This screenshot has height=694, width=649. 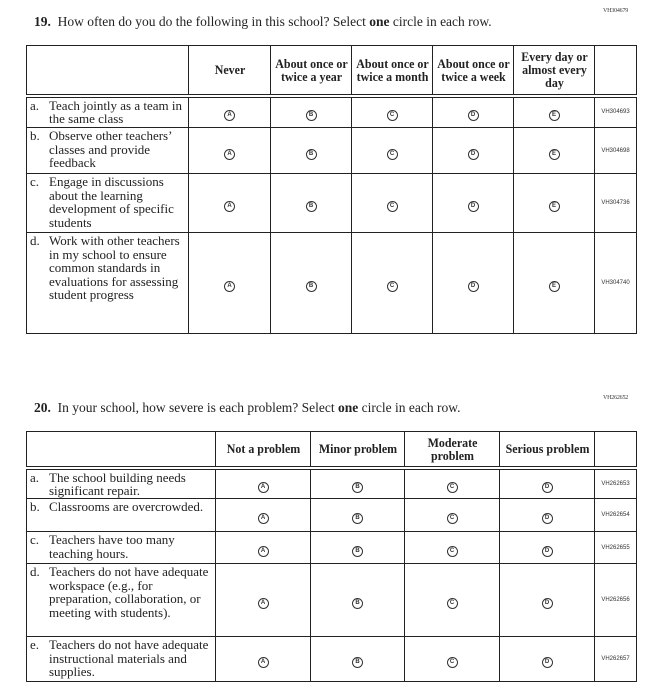 What do you see at coordinates (35, 571) in the screenshot?
I see `row-label: d.` at bounding box center [35, 571].